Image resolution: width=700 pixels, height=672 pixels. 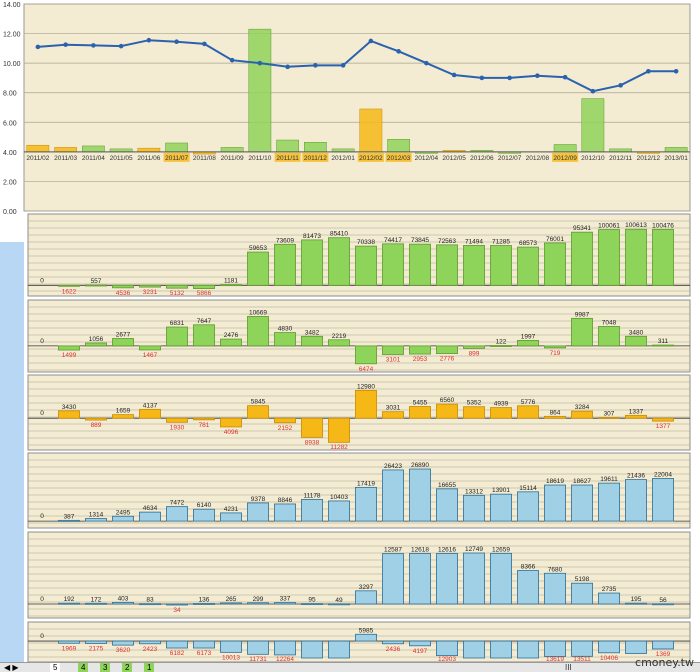 I want to click on panel-value-label: 4231, so click(x=231, y=509).